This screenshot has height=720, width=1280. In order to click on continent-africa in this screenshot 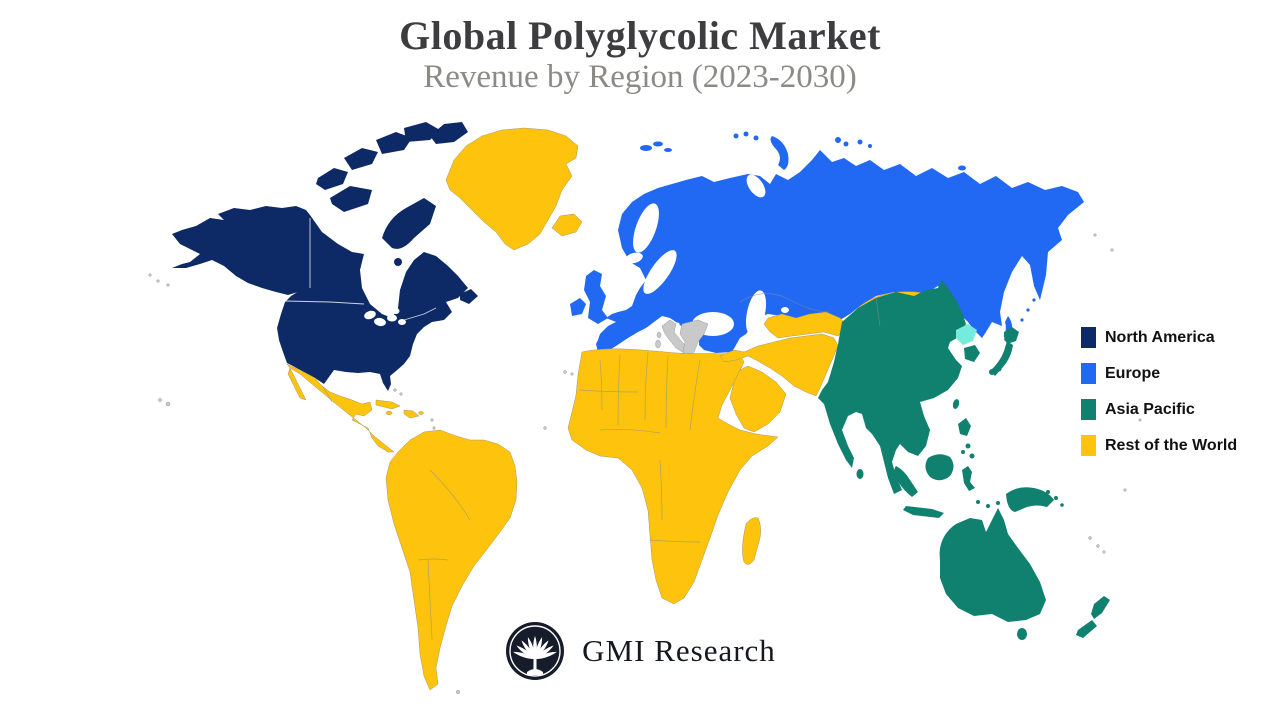, I will do `click(673, 476)`.